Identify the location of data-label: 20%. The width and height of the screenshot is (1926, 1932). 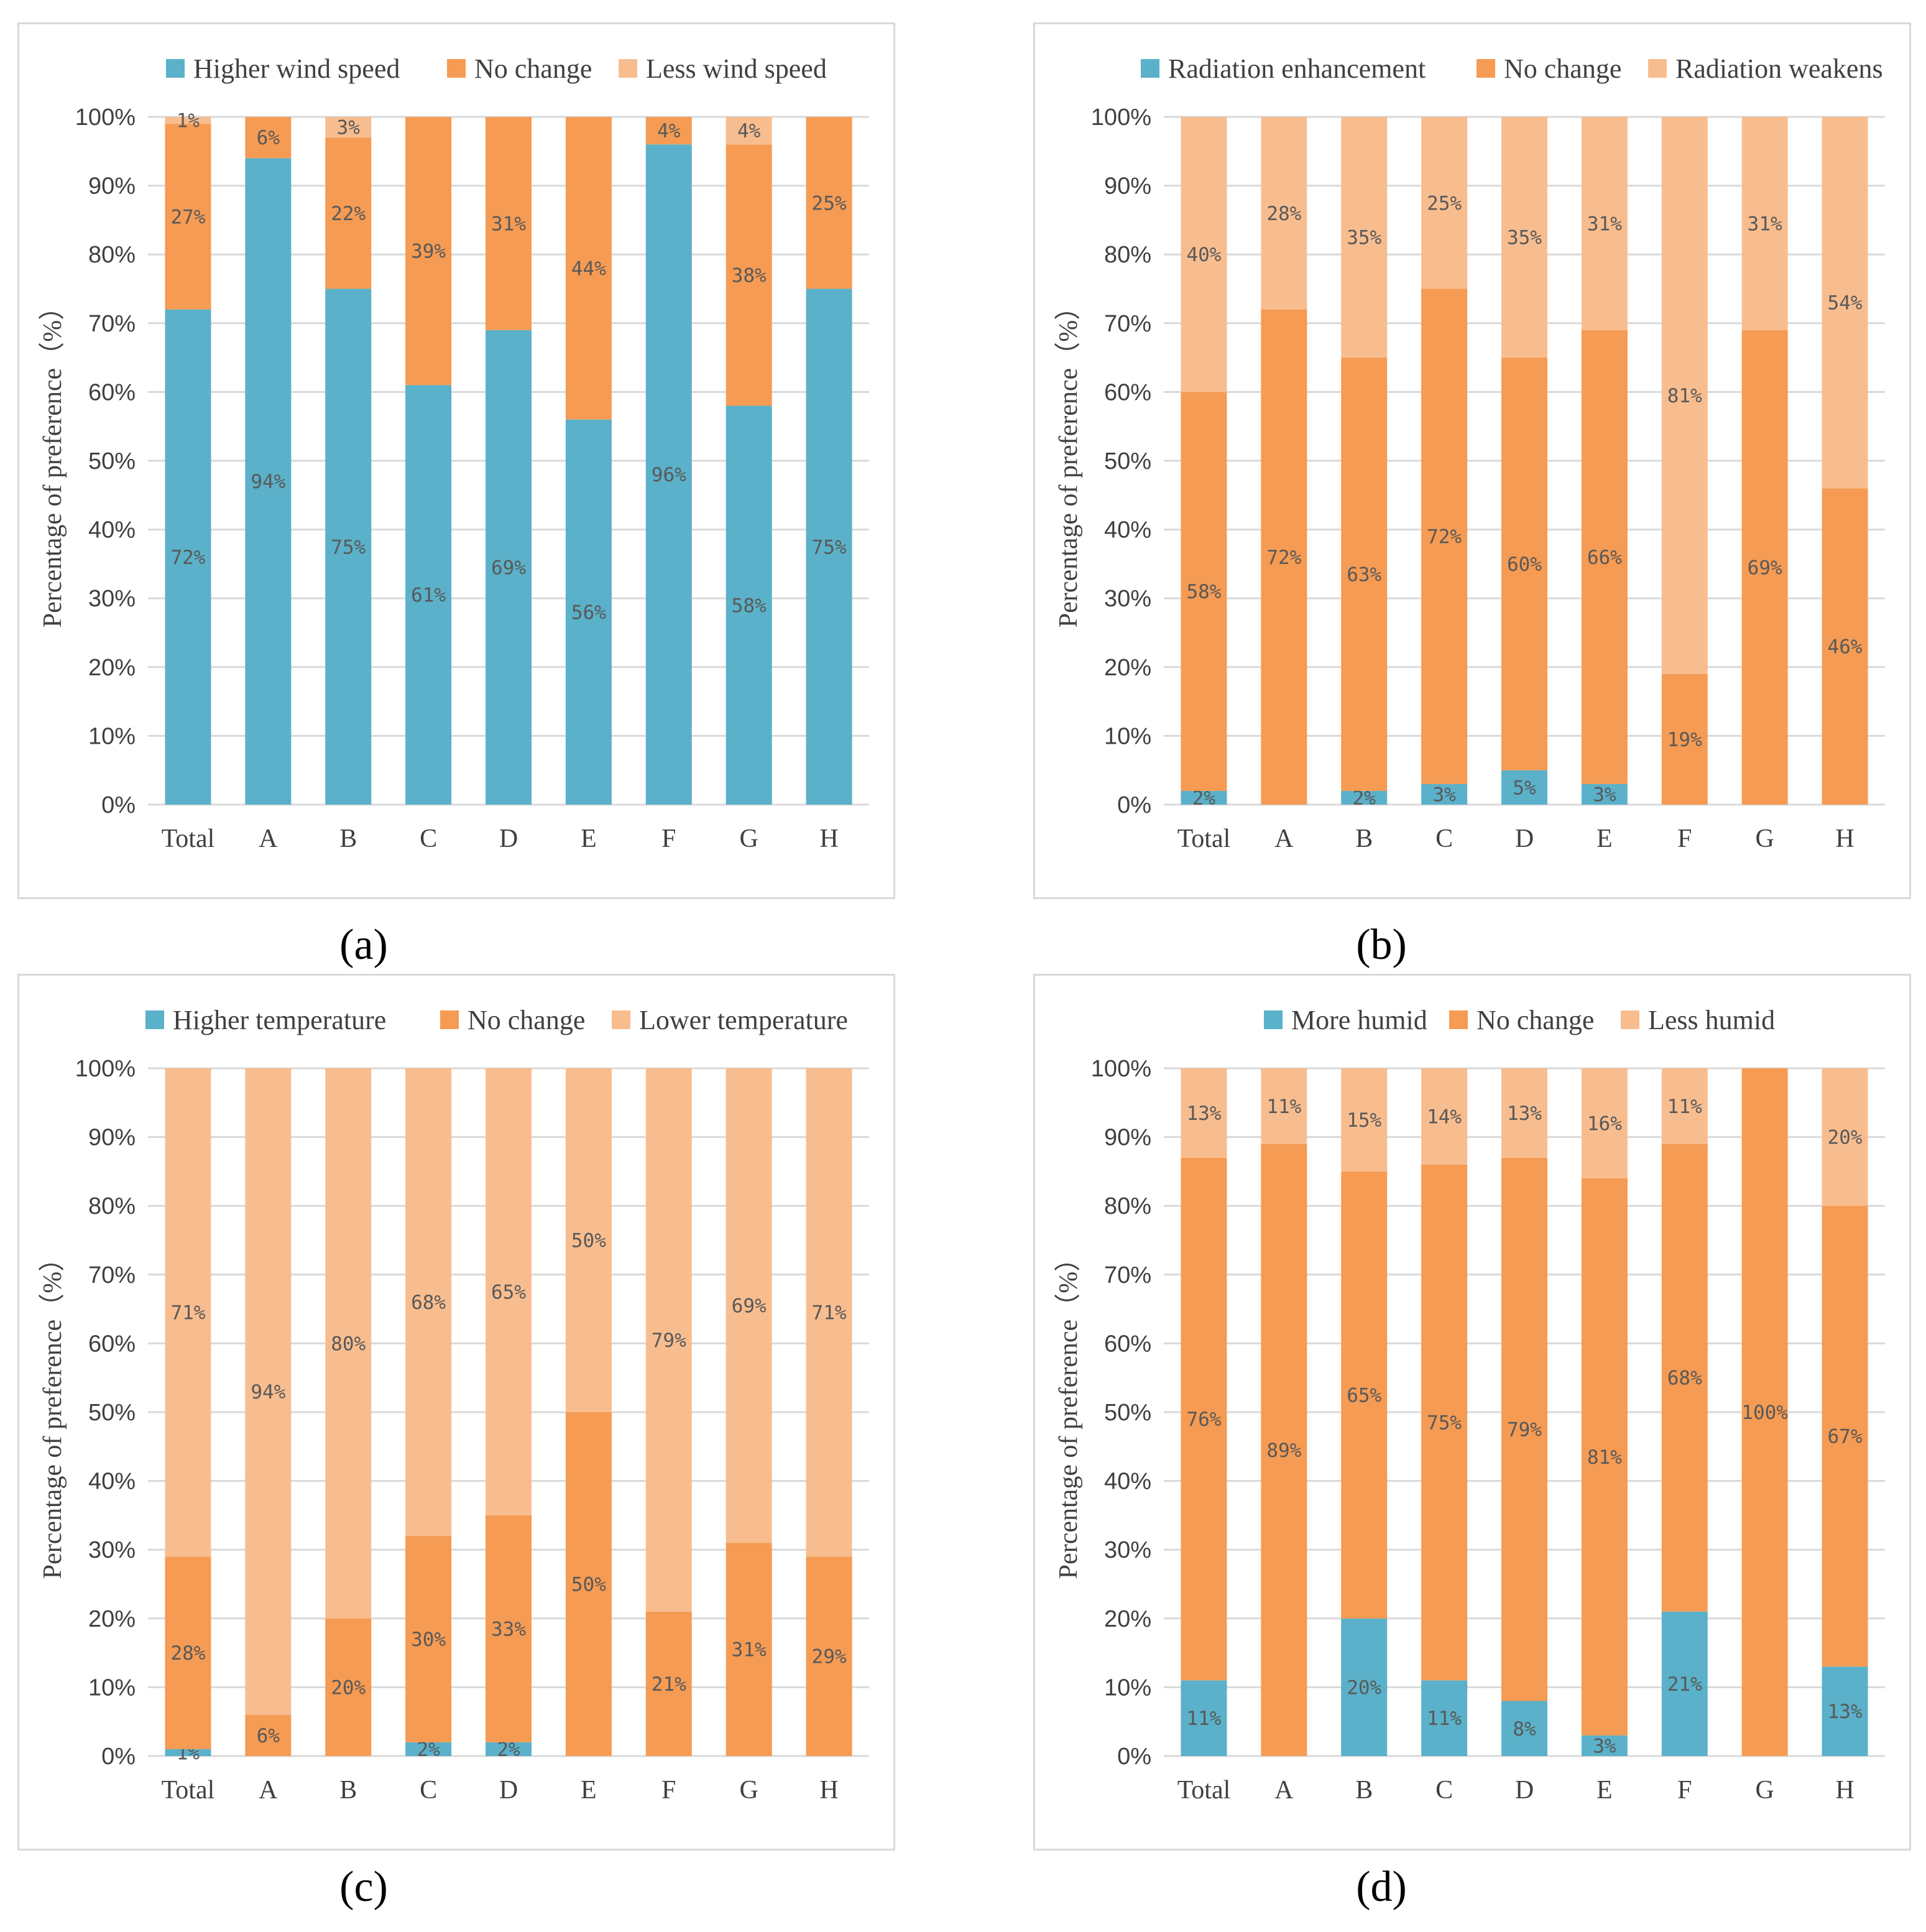
(1364, 1688).